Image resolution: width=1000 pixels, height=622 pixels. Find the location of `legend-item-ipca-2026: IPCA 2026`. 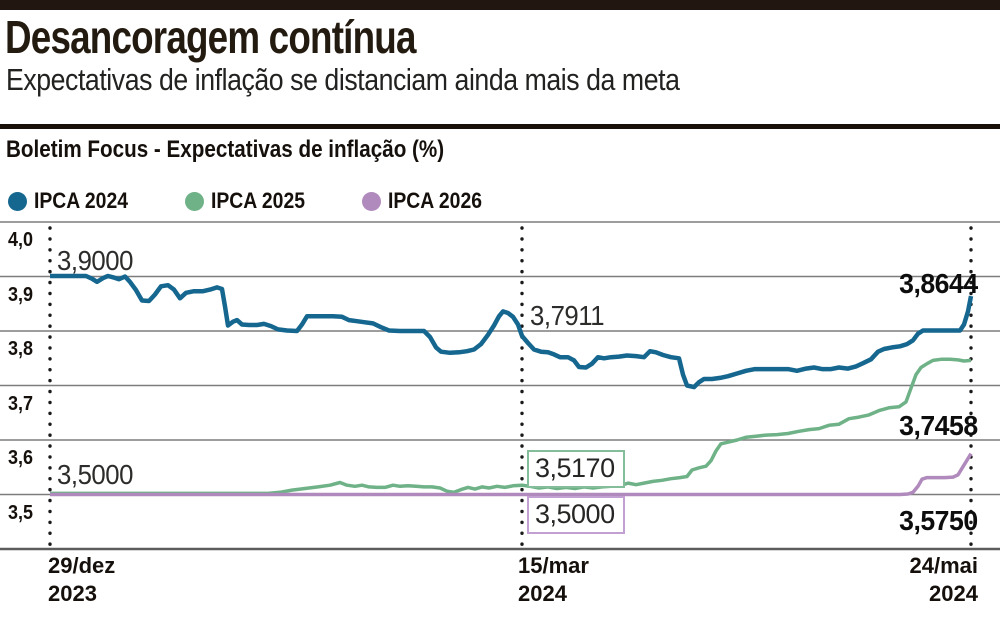

legend-item-ipca-2026: IPCA 2026 is located at coordinates (428, 201).